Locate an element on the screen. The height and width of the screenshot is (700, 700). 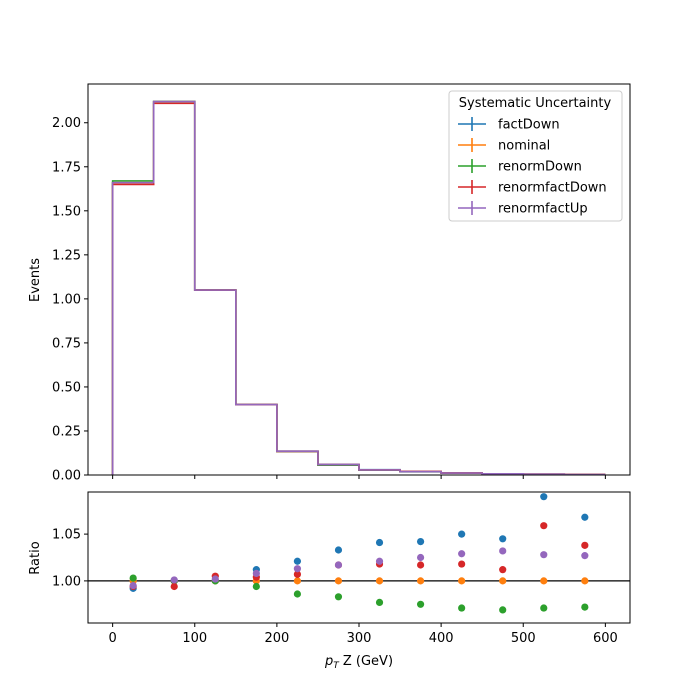
legend-title: Systematic Uncertainty is located at coordinates (535, 103).